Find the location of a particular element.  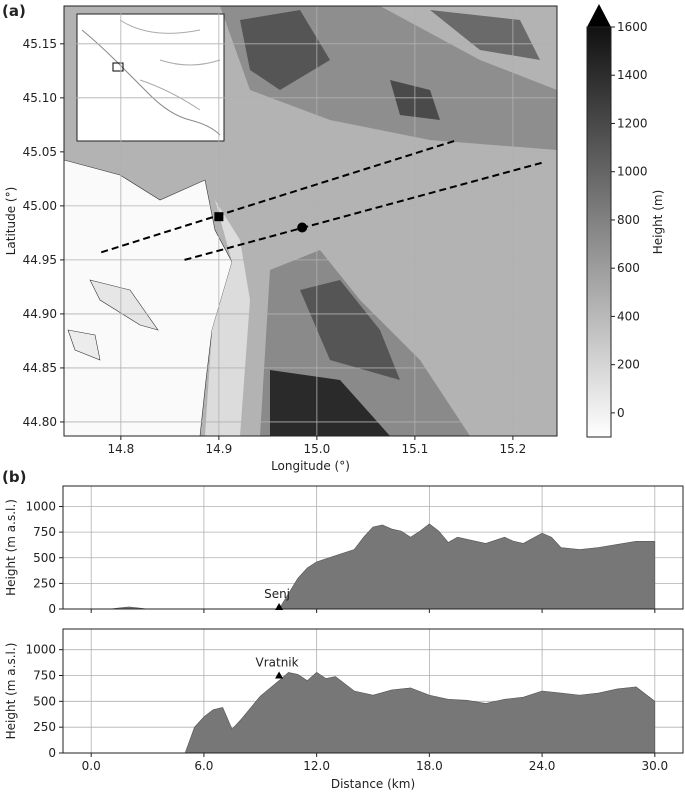

x-tick-label: 30.0 is located at coordinates (654, 766).